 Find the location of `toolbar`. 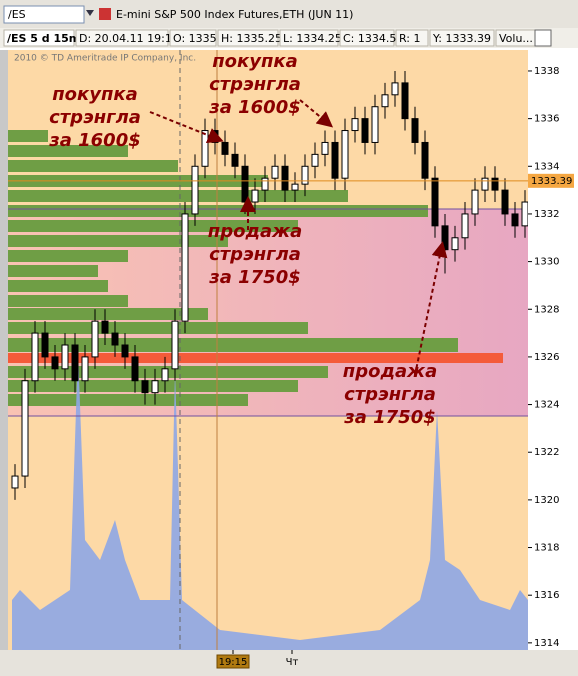

toolbar is located at coordinates (289, 14).